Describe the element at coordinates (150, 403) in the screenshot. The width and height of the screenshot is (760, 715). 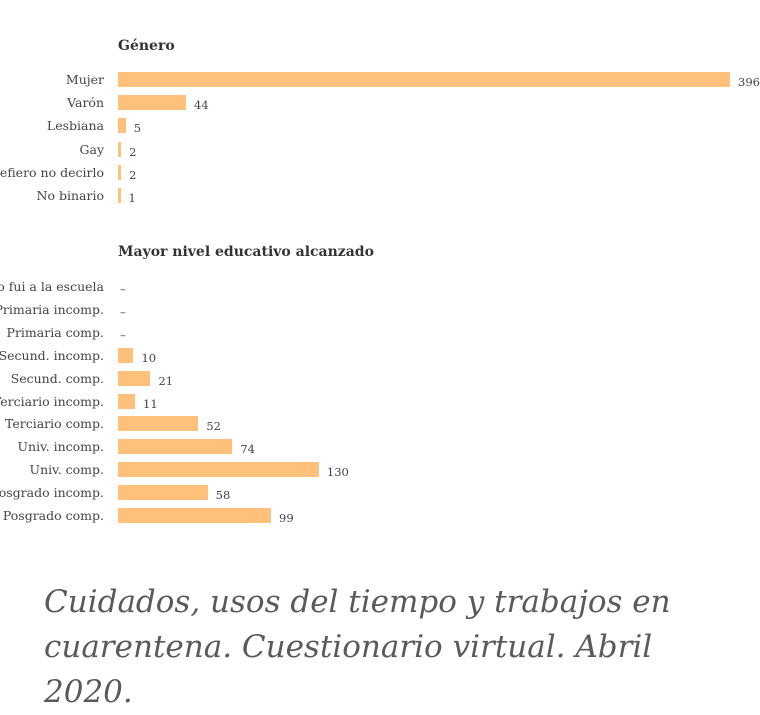
I see `value-label: 11` at that location.